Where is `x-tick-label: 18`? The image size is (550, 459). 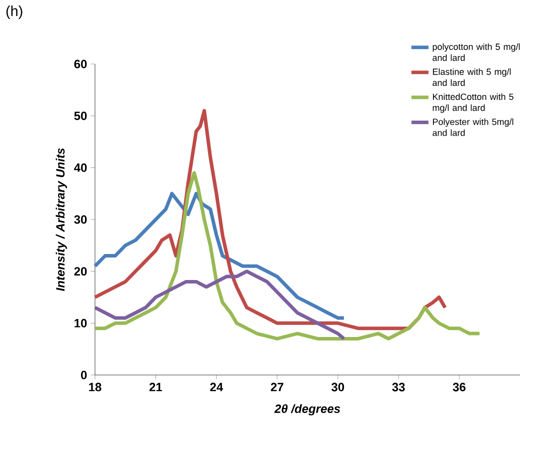 x-tick-label: 18 is located at coordinates (95, 387).